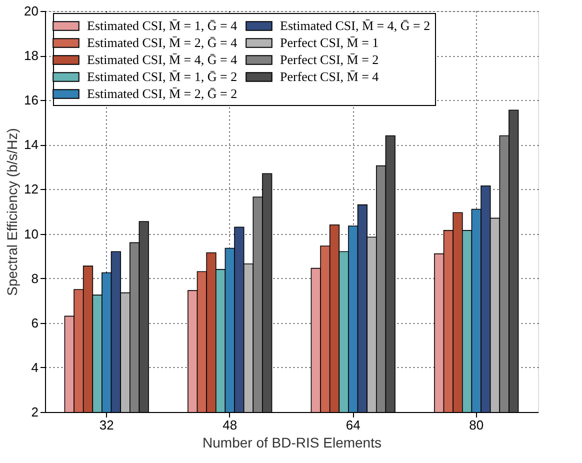 Image resolution: width=582 pixels, height=463 pixels. What do you see at coordinates (31, 56) in the screenshot?
I see `y-tick-label: 18` at bounding box center [31, 56].